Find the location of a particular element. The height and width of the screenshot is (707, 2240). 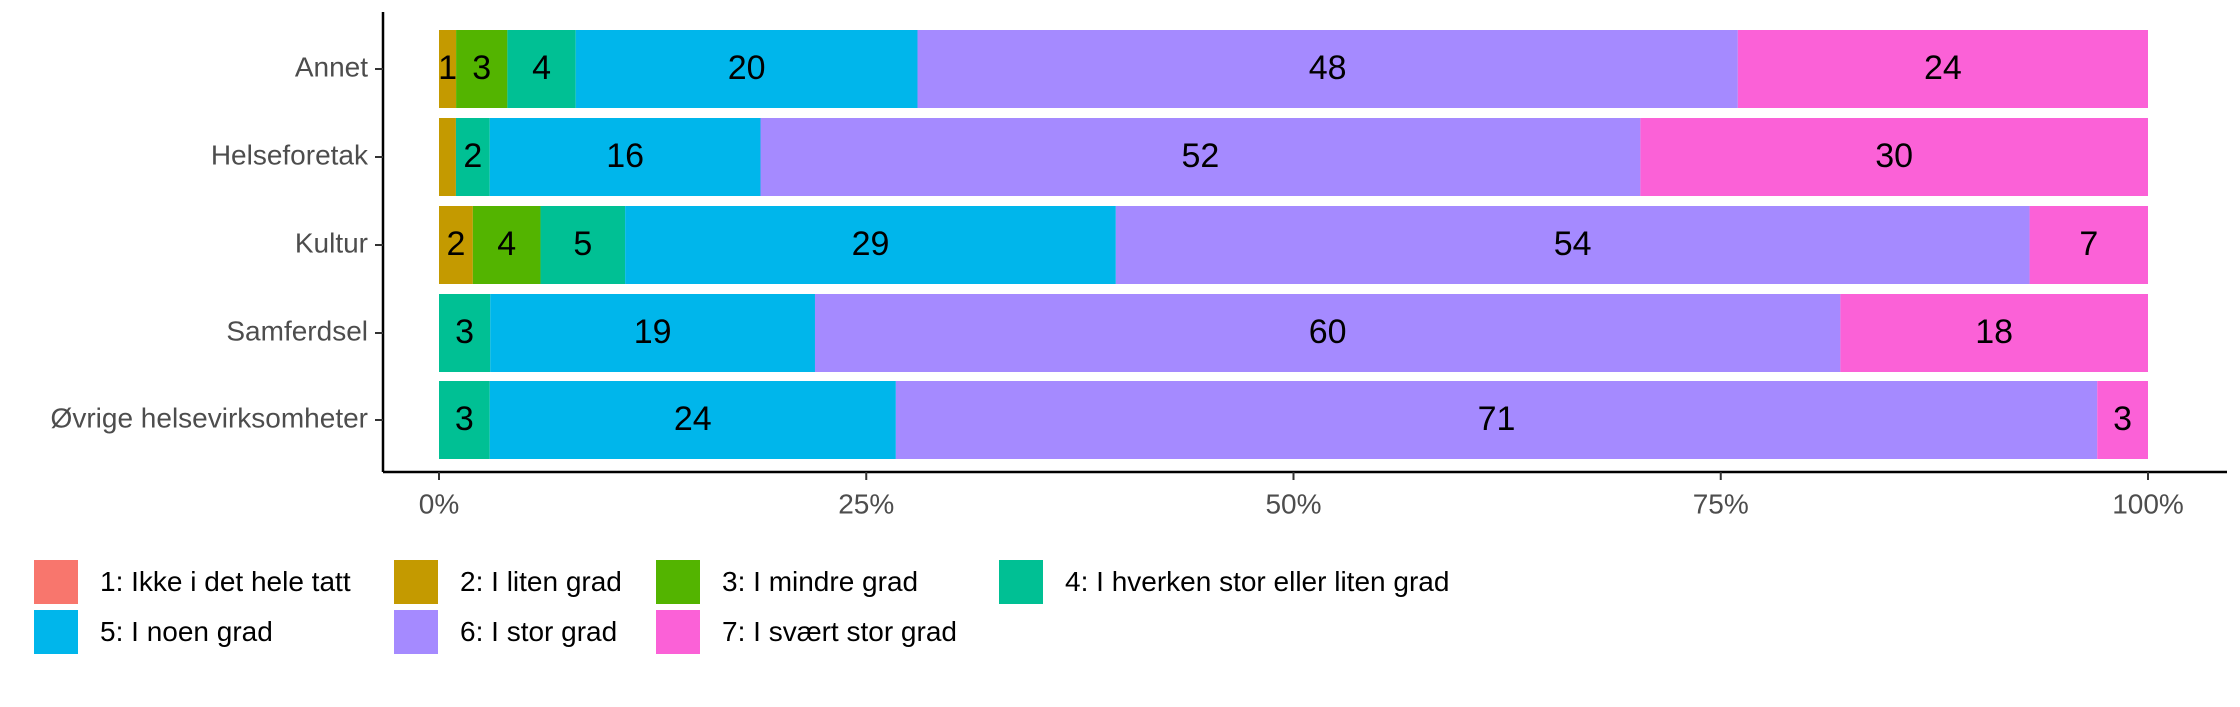

data-label: 48 is located at coordinates (1328, 68).